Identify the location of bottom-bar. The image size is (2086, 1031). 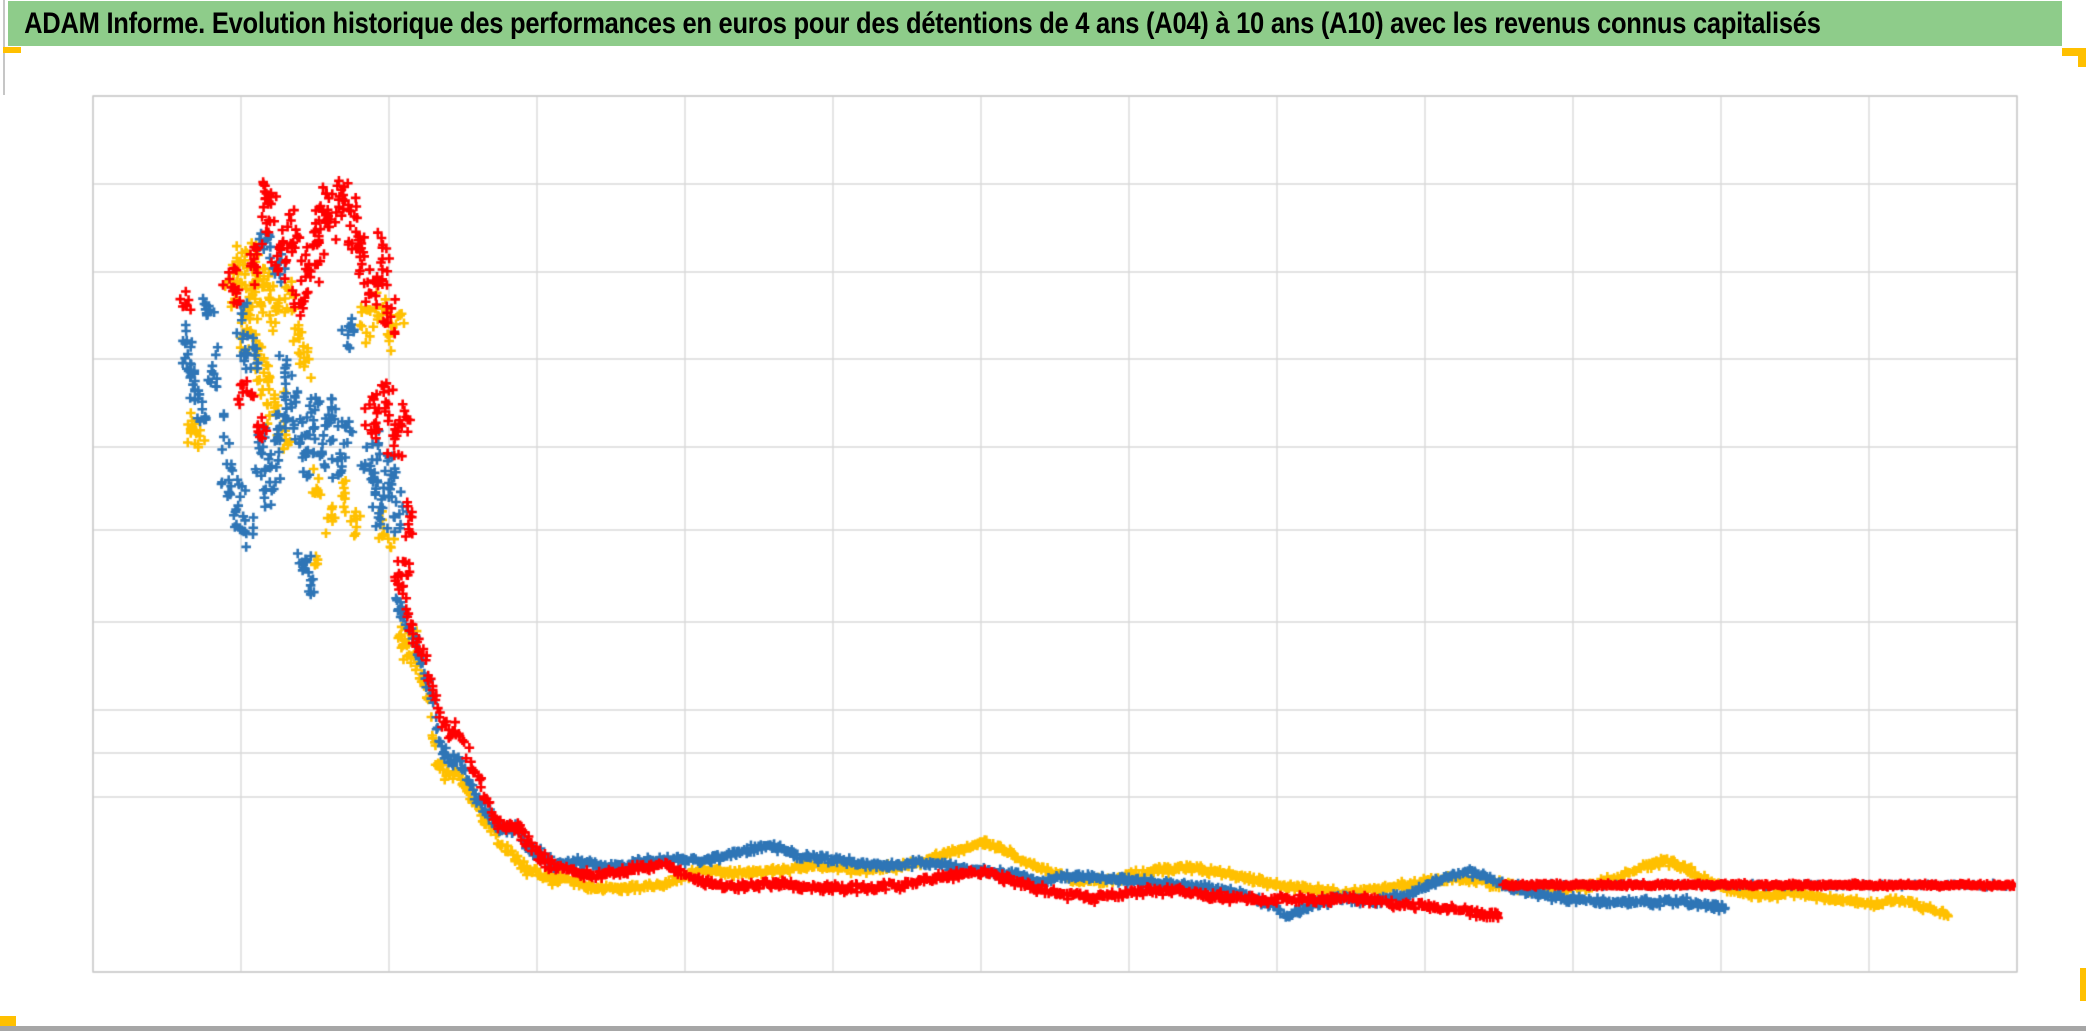
(1043, 1028).